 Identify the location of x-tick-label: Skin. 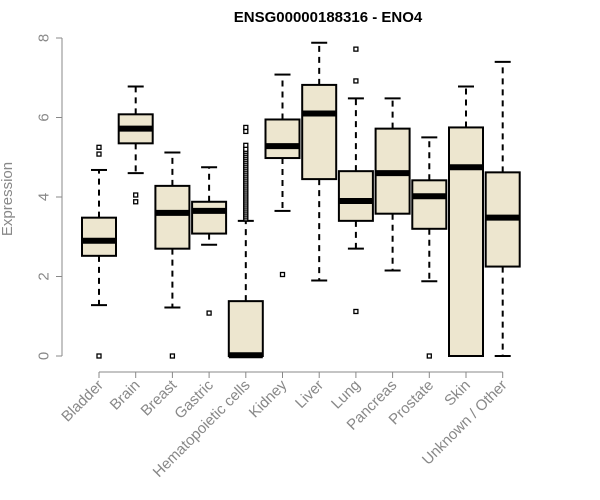
(457, 393).